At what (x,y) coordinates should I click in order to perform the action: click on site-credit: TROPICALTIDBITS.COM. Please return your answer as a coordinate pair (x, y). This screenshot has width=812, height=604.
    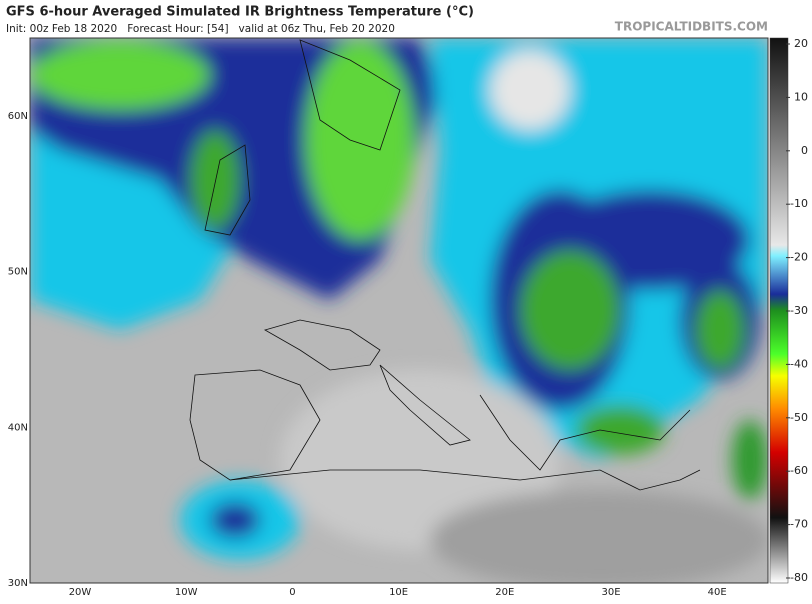
    Looking at the image, I should click on (691, 27).